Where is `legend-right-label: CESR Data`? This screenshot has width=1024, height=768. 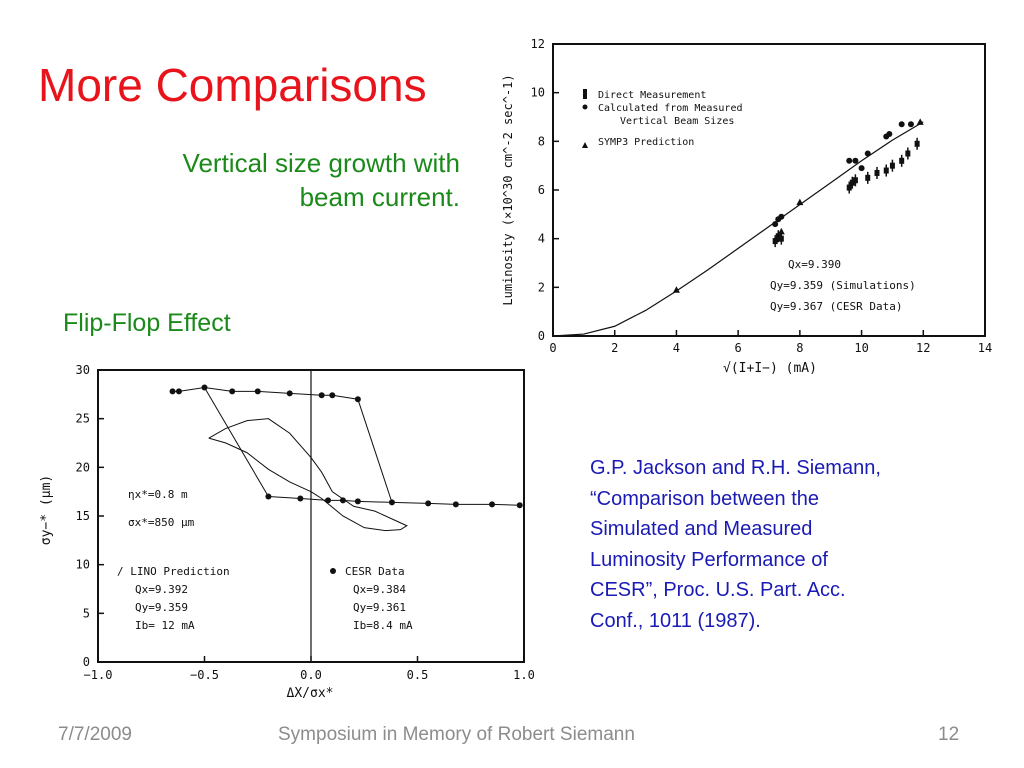 legend-right-label: CESR Data is located at coordinates (375, 571).